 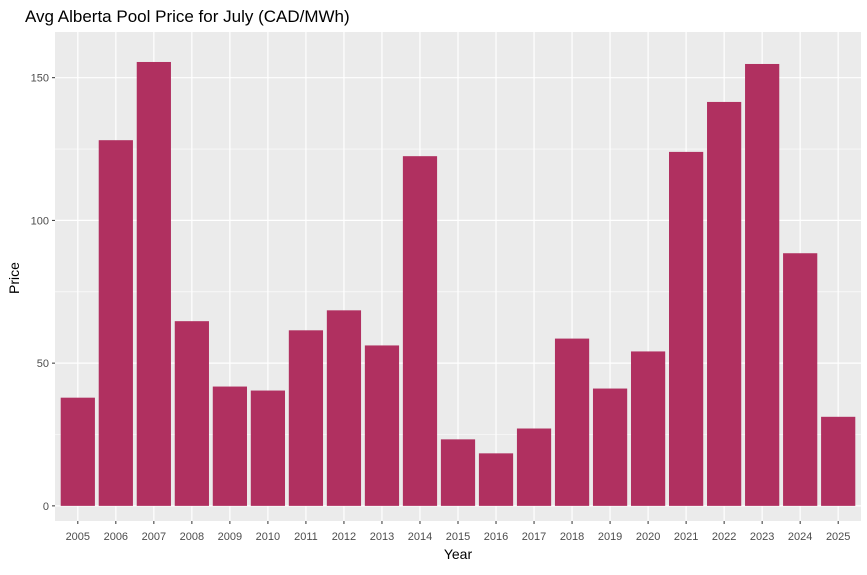 I want to click on x-tick-label: 2012, so click(x=344, y=537).